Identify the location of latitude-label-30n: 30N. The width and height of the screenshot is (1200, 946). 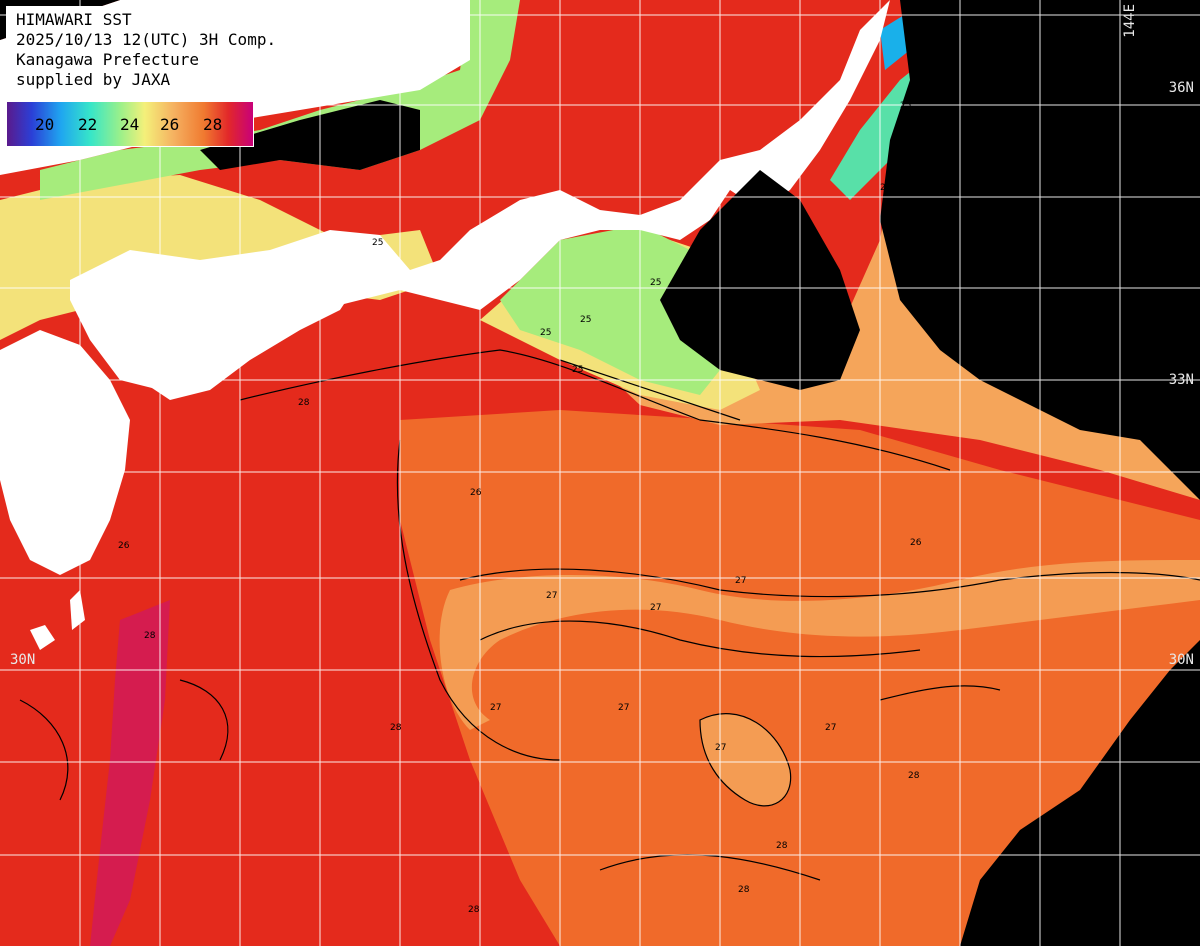
(23, 660).